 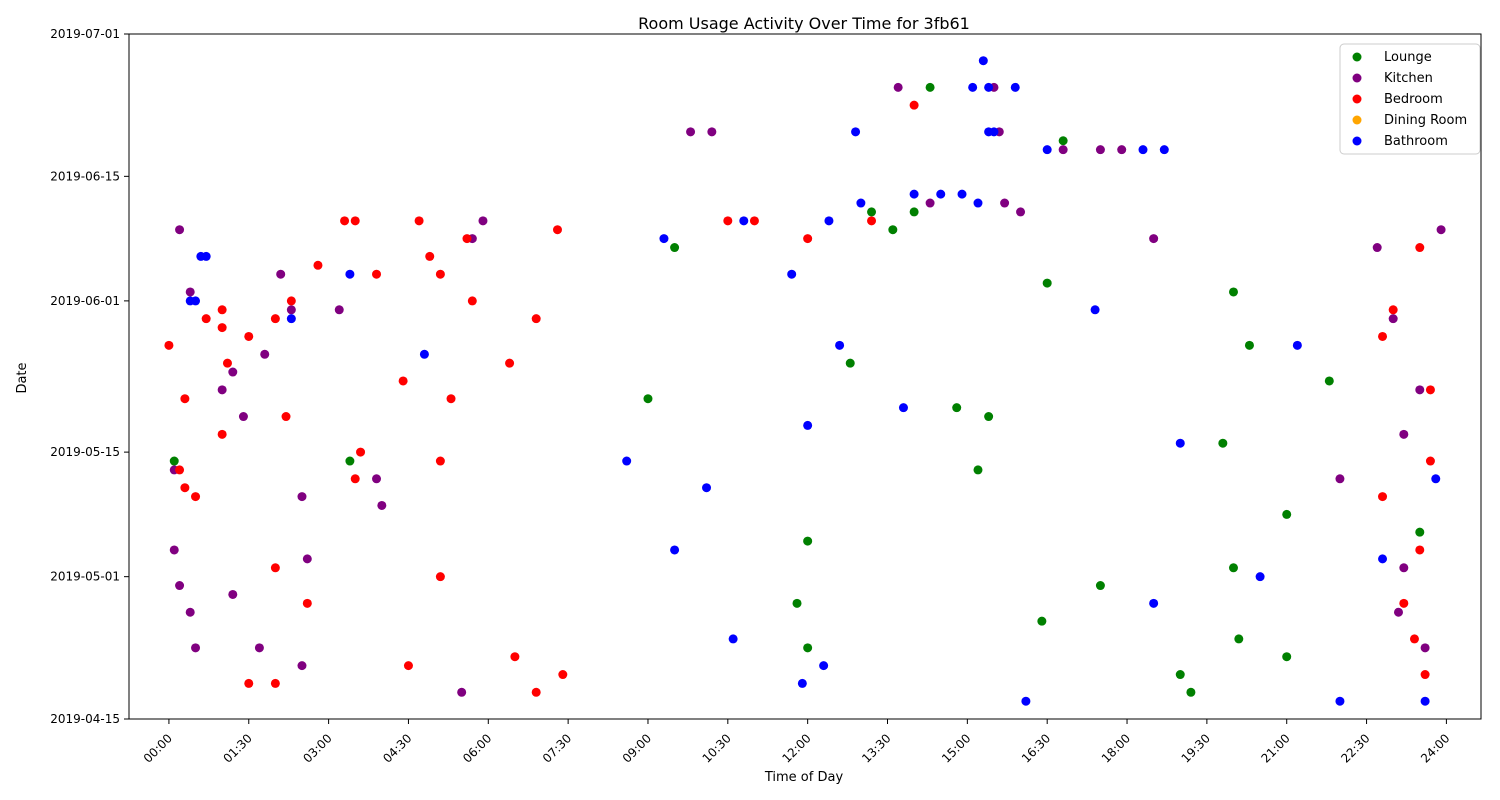 I want to click on legend: Lounge Kitchen Bedroom Dining Room Bathroom, so click(x=1410, y=99).